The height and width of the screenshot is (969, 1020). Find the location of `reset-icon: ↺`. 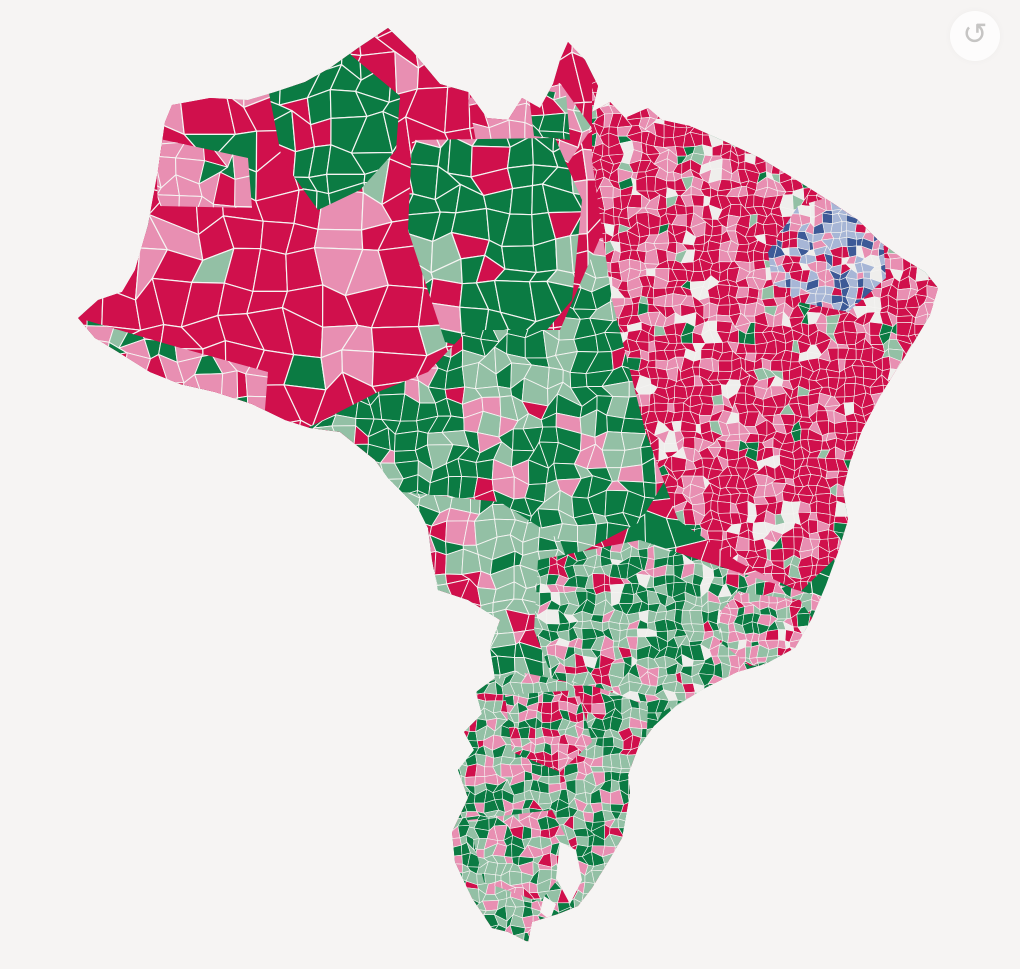

reset-icon: ↺ is located at coordinates (975, 34).